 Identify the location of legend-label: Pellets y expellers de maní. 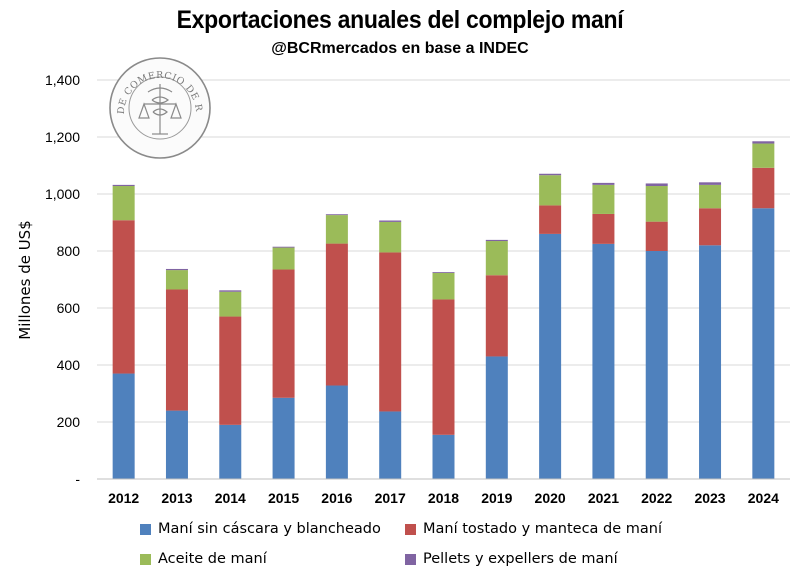
(520, 559).